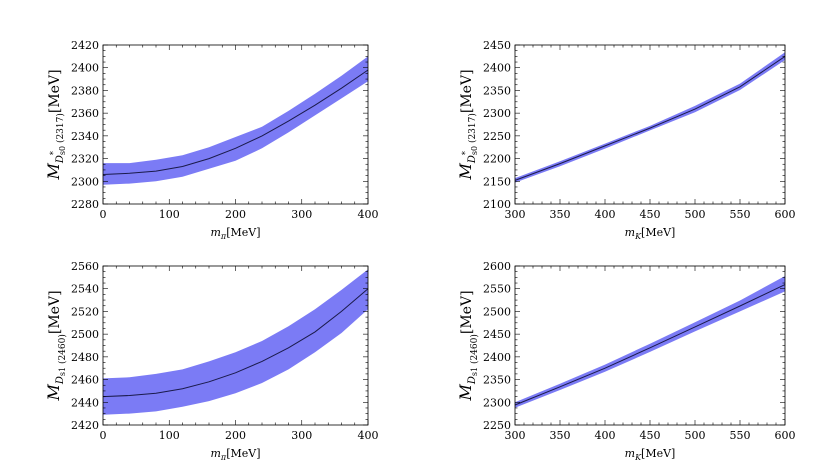 The width and height of the screenshot is (831, 475). I want to click on y-tick-label: 2280, so click(85, 204).